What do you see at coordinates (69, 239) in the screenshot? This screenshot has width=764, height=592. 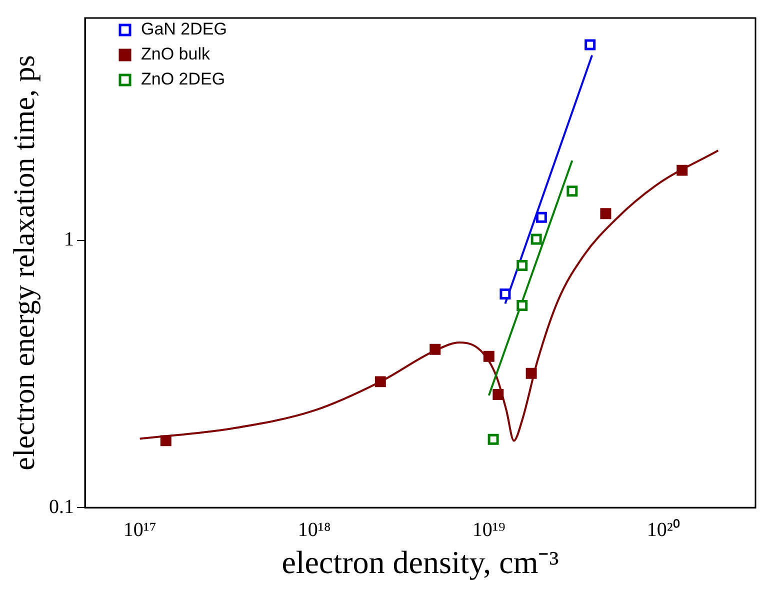 I see `y-tick-label: 1` at bounding box center [69, 239].